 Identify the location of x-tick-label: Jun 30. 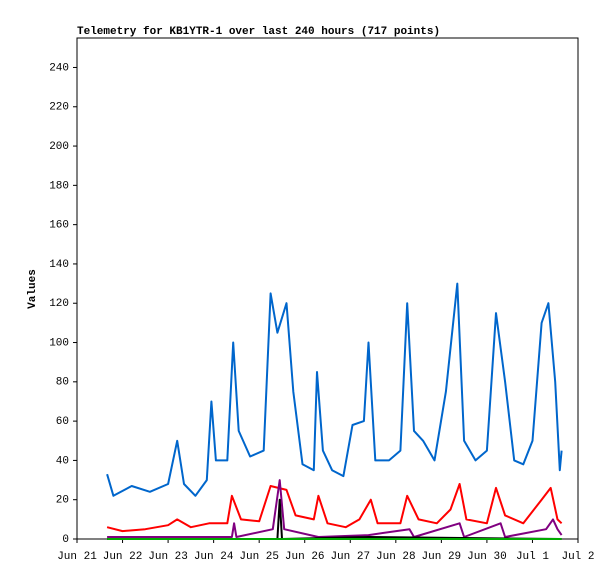
(487, 557).